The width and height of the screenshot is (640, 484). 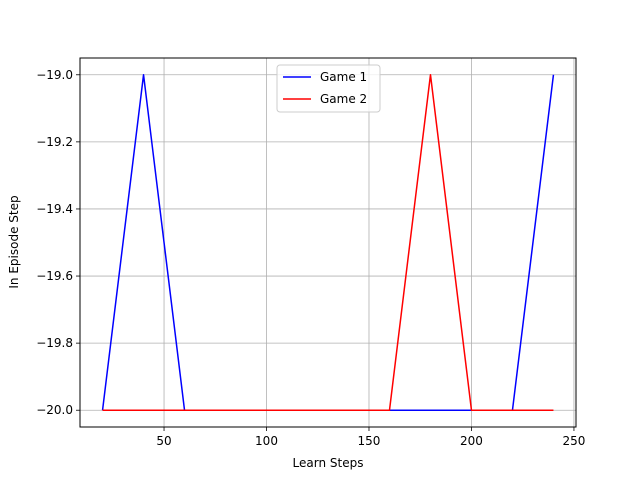 What do you see at coordinates (328, 88) in the screenshot?
I see `legend: Game 1 Game 2` at bounding box center [328, 88].